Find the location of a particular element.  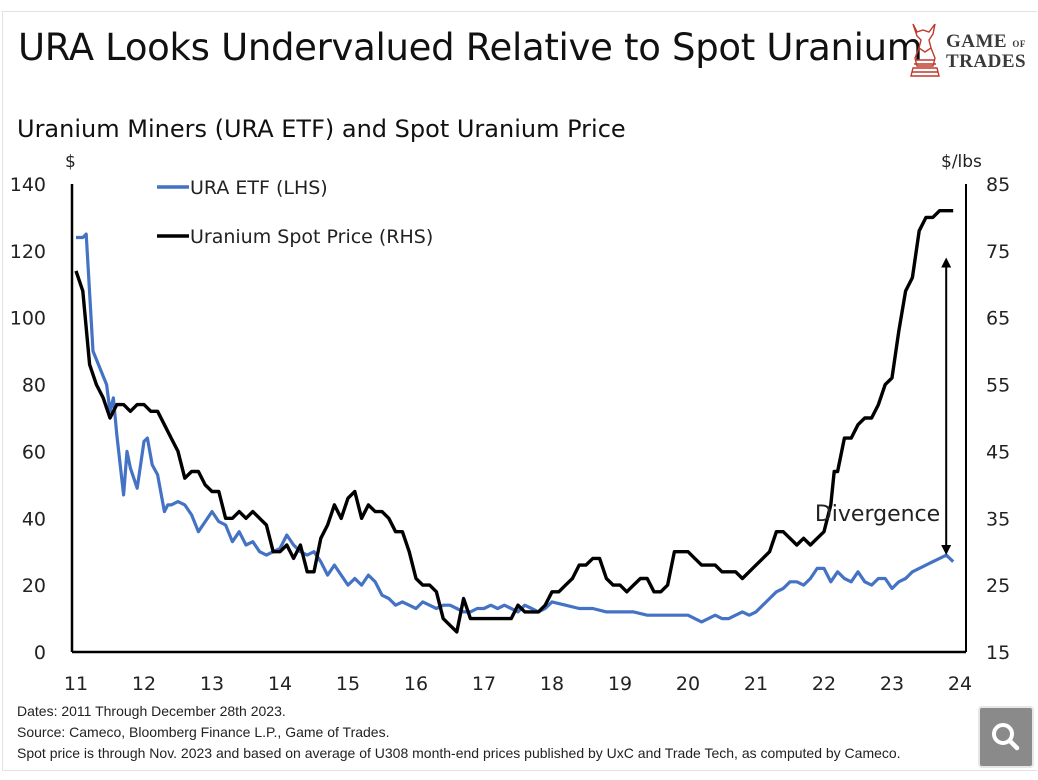

x-tick-label: 11 is located at coordinates (76, 684).